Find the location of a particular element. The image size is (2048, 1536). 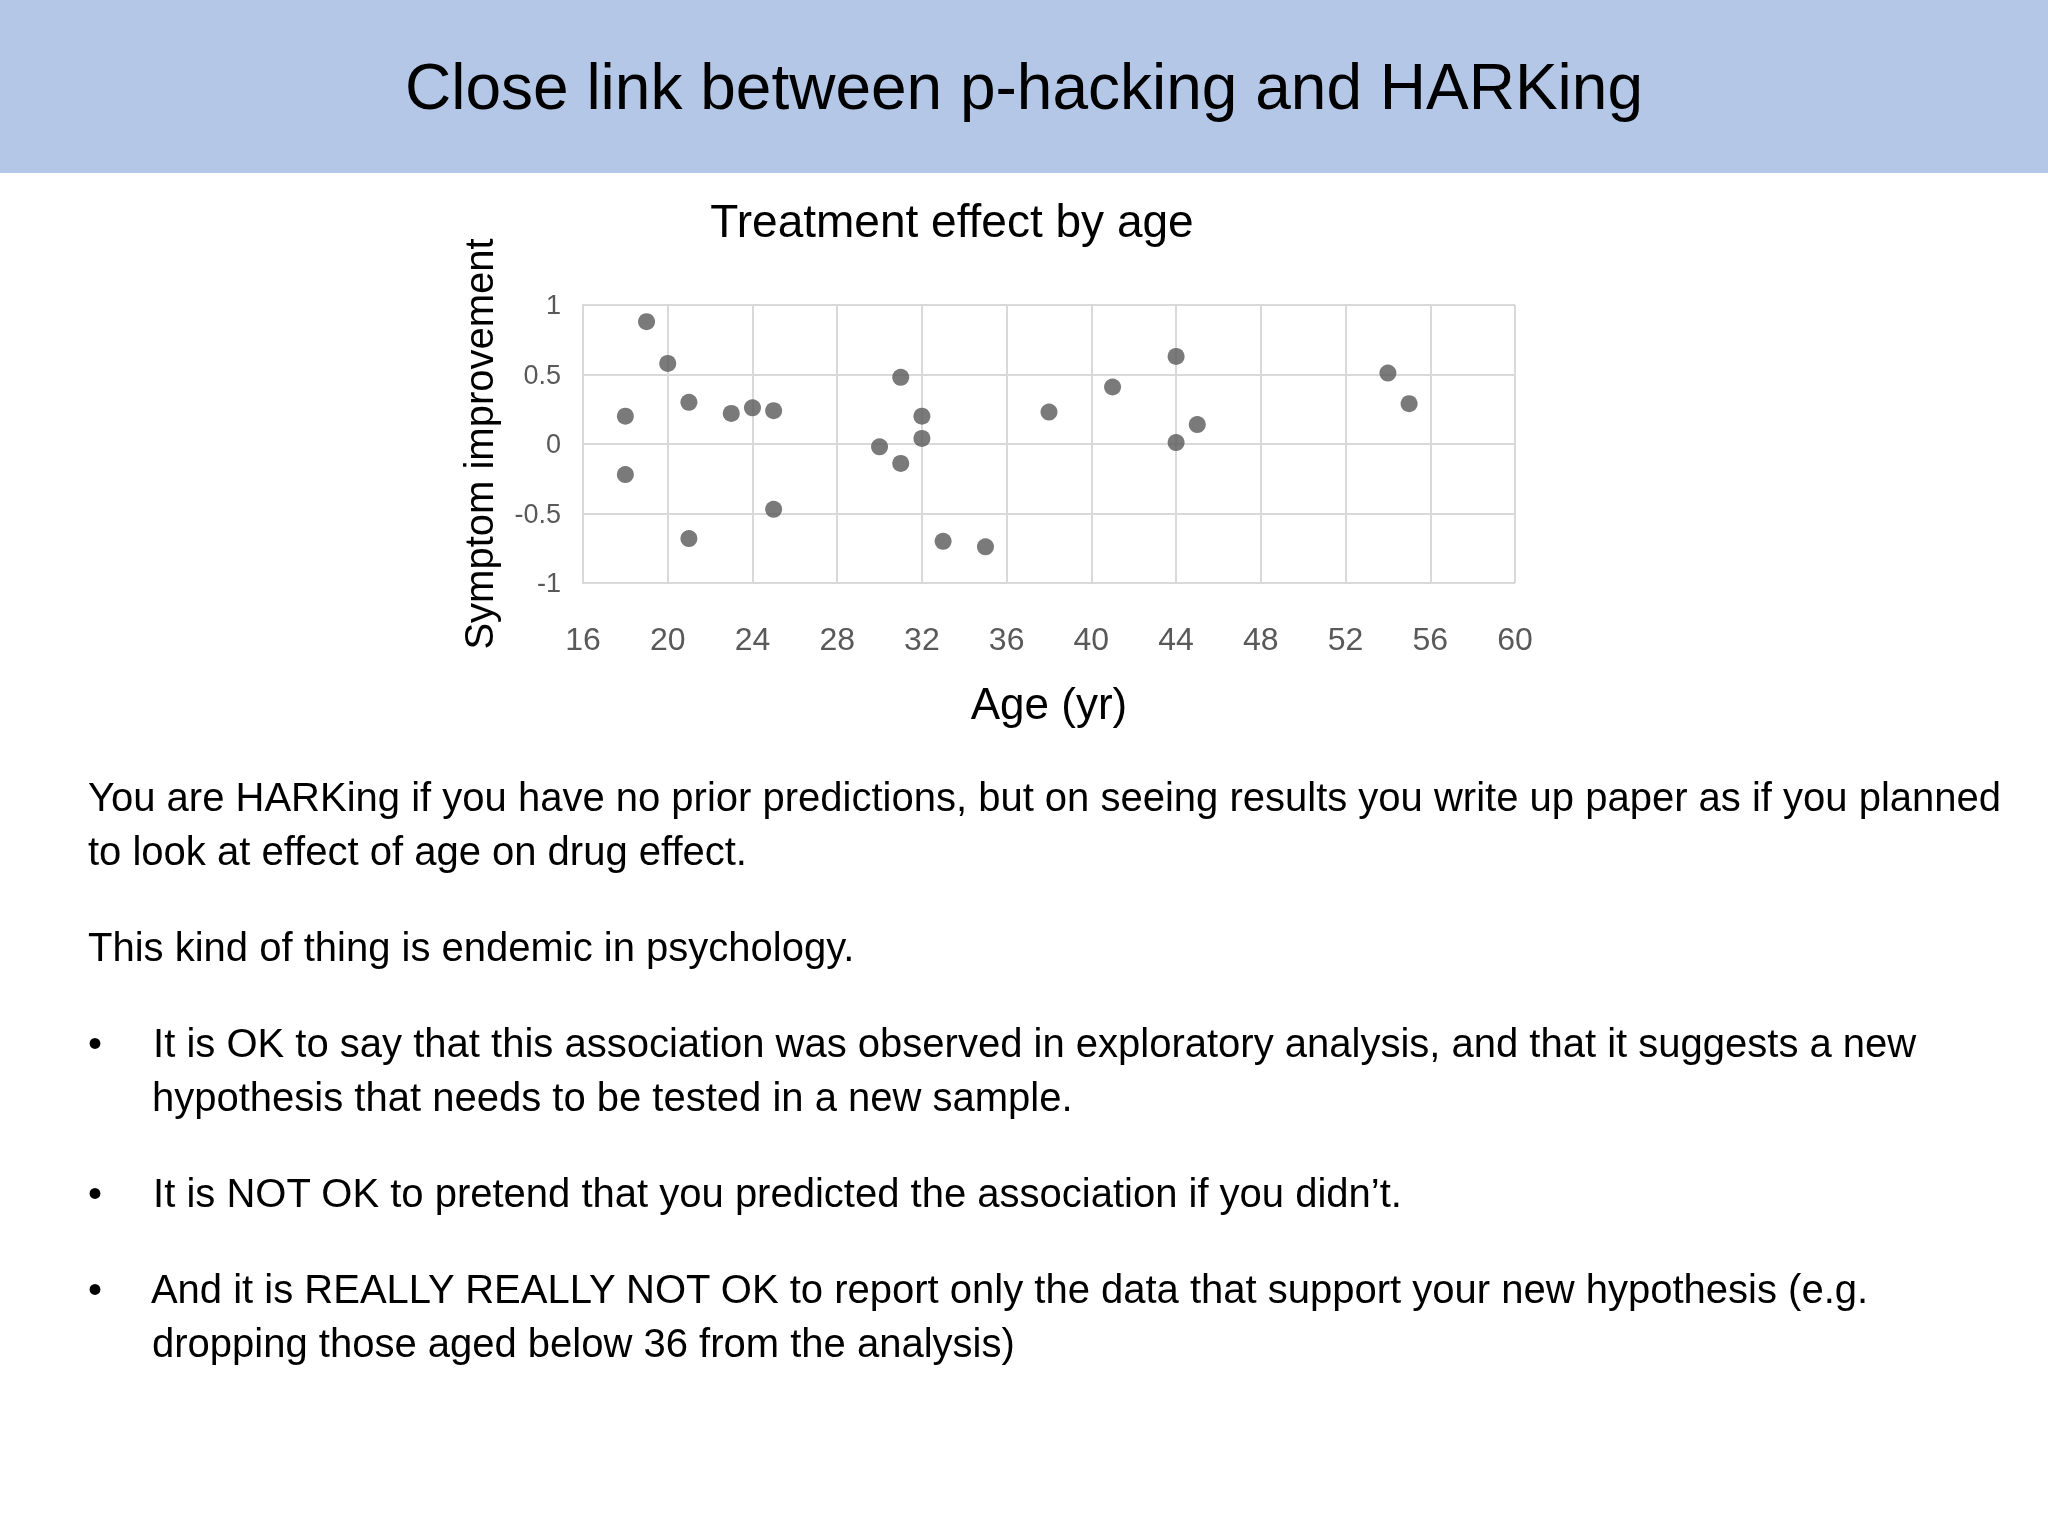

chart-title: Close link between p-hacking and HARKing is located at coordinates (1024, 86).